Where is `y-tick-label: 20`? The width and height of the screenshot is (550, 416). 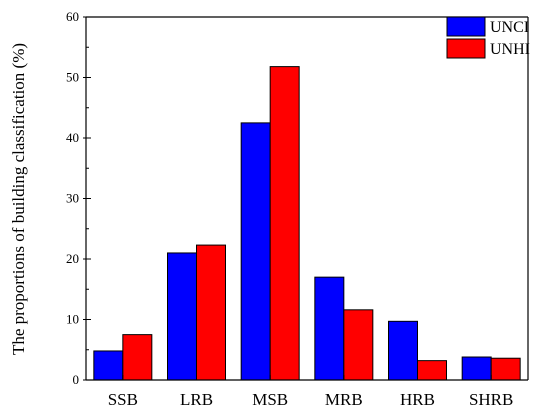 y-tick-label: 20 is located at coordinates (72, 258).